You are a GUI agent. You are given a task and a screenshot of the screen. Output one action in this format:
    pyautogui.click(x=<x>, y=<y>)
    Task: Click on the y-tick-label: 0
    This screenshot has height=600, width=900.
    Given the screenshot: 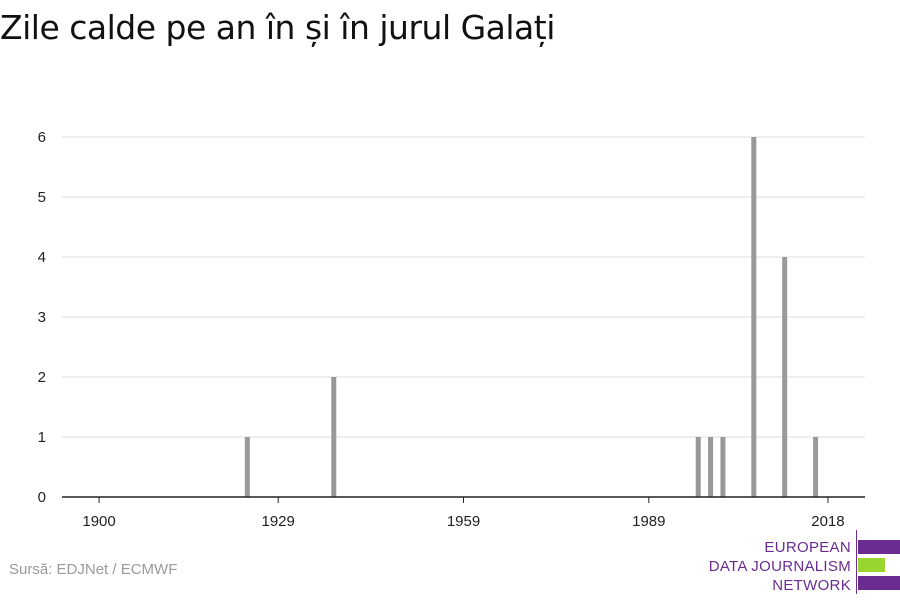 What is the action you would take?
    pyautogui.click(x=42, y=497)
    